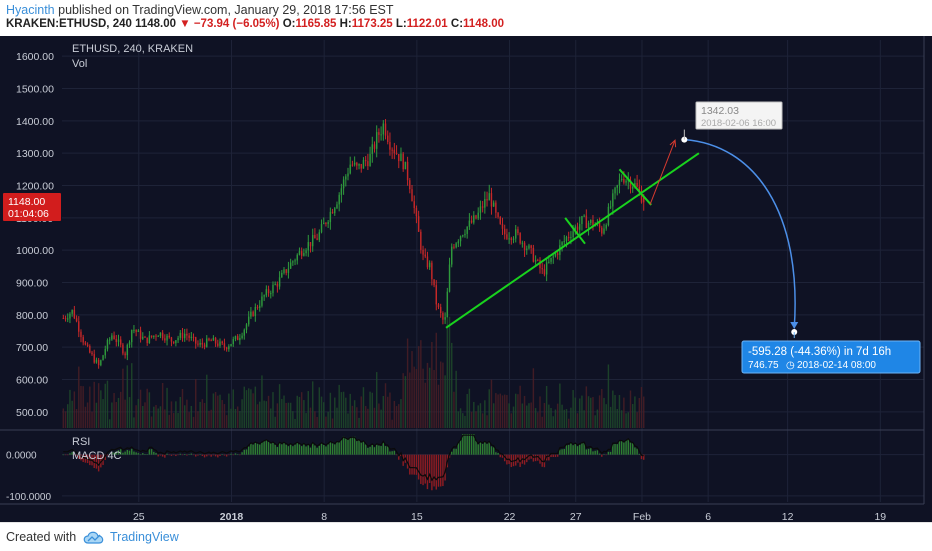 The image size is (932, 551). What do you see at coordinates (30, 10) in the screenshot?
I see `author-link: Hyacinth` at bounding box center [30, 10].